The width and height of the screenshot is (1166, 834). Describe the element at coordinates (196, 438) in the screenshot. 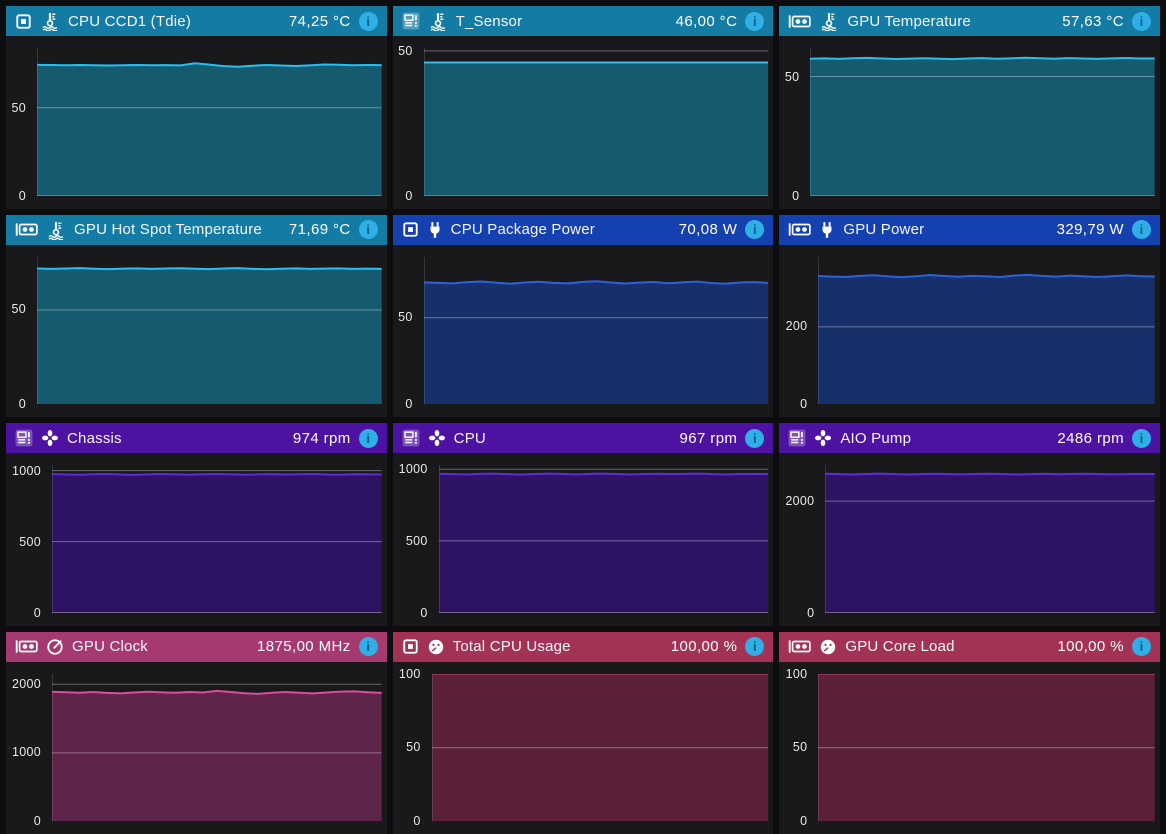

I see `panel-header: Chassis 974 rpm i` at that location.